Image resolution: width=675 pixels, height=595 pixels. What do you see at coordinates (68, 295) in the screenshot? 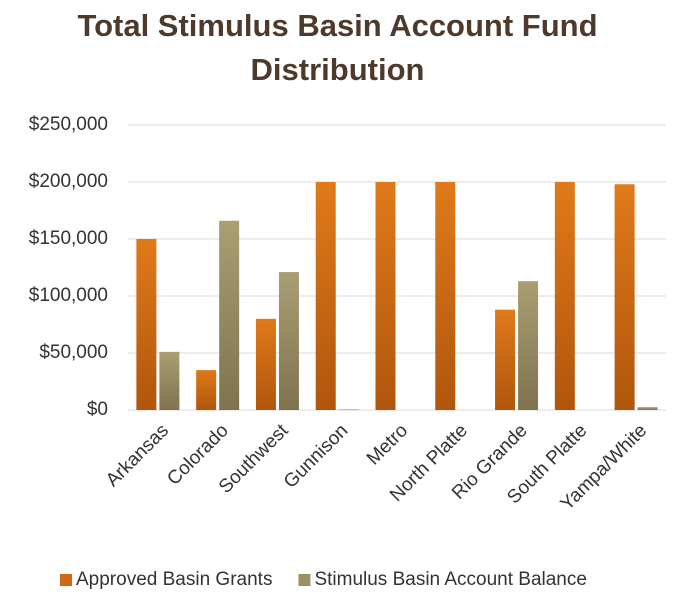
I see `y-tick-label: $100,000` at bounding box center [68, 295].